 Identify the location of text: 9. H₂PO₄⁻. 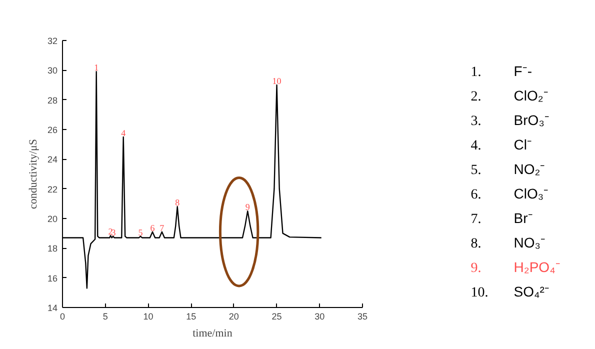
(515, 267).